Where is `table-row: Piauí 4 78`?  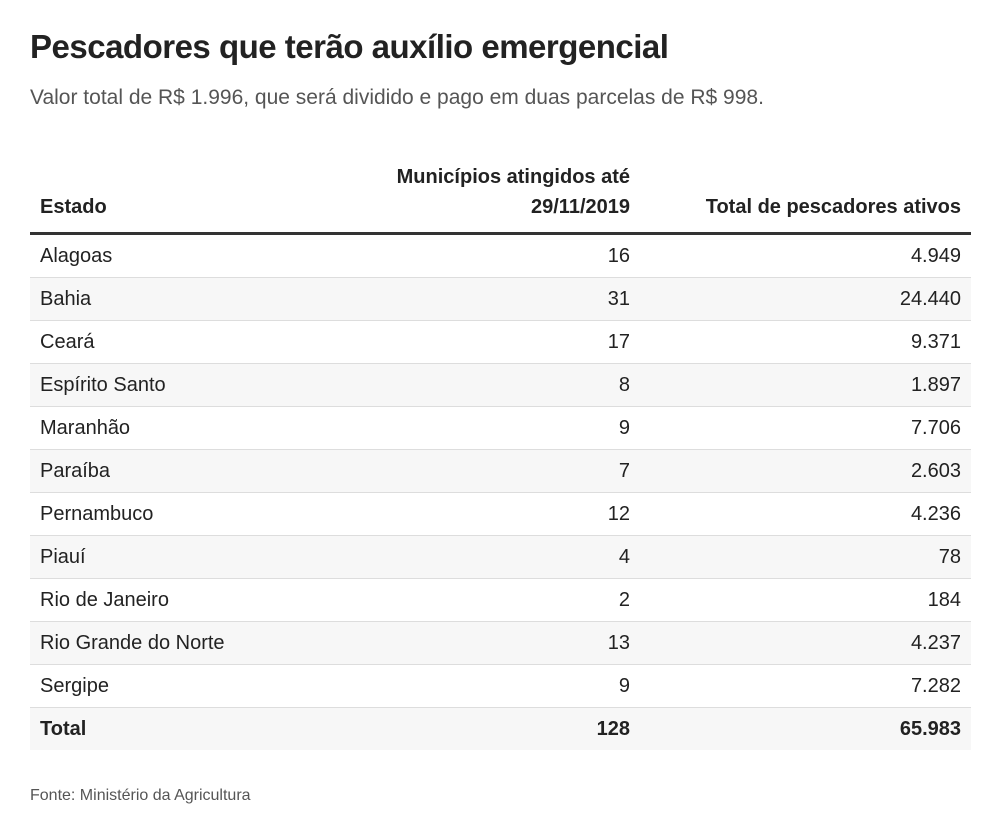 table-row: Piauí 4 78 is located at coordinates (500, 557).